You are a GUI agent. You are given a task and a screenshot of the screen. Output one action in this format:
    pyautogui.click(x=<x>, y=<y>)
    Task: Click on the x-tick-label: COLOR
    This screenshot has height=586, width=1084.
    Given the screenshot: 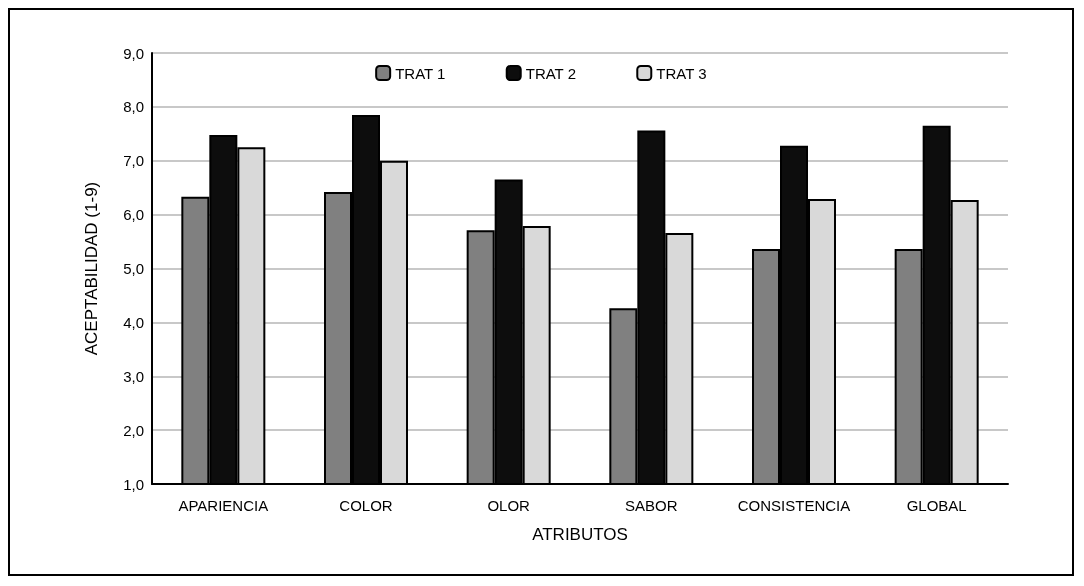 What is the action you would take?
    pyautogui.click(x=366, y=505)
    